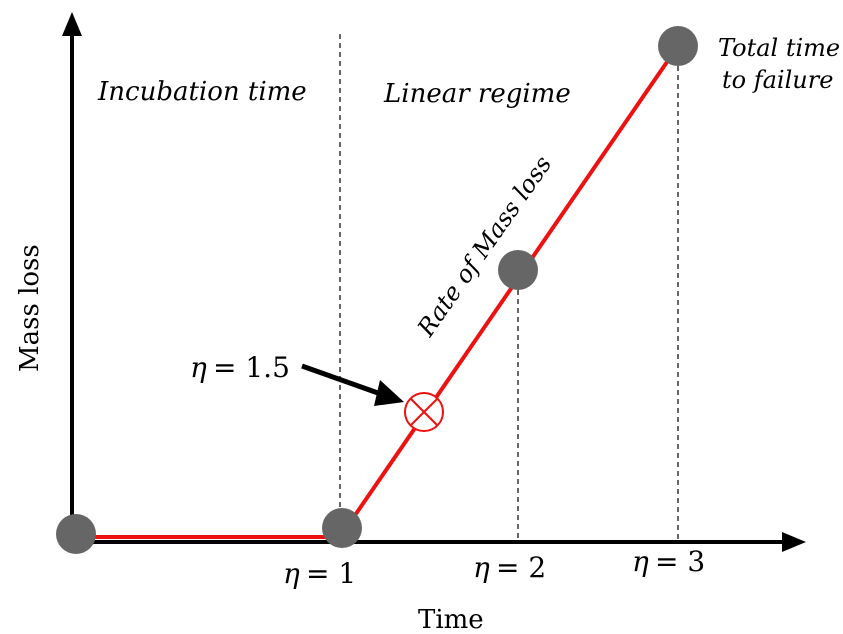 This screenshot has height=634, width=843. I want to click on marker-eta-1.5, so click(424, 412).